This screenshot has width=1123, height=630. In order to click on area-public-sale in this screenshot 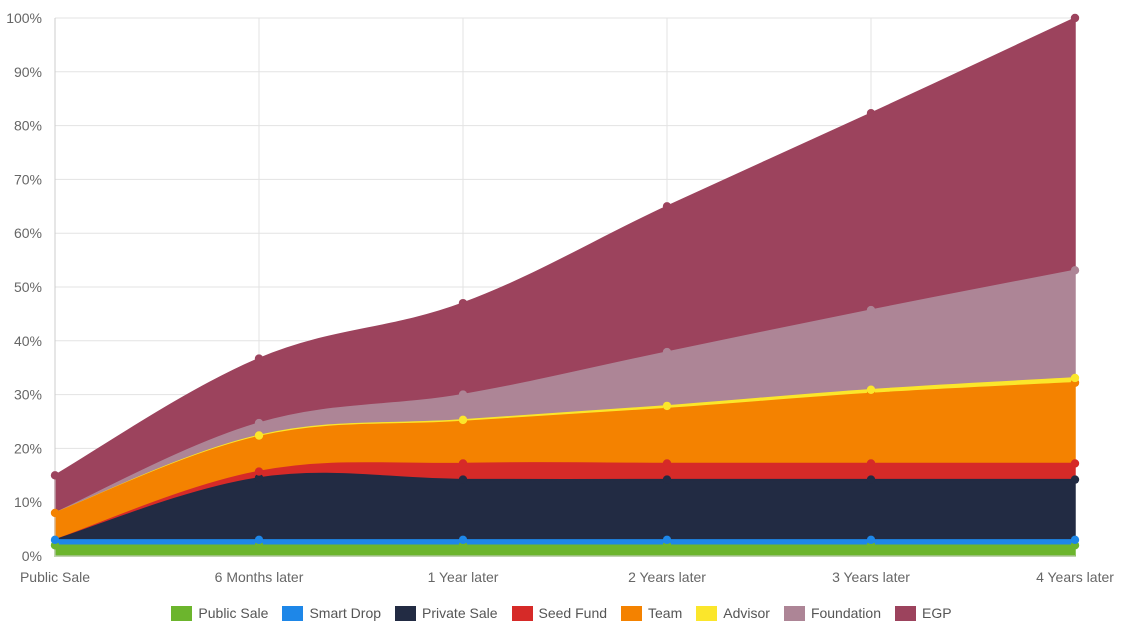, I will do `click(565, 550)`.